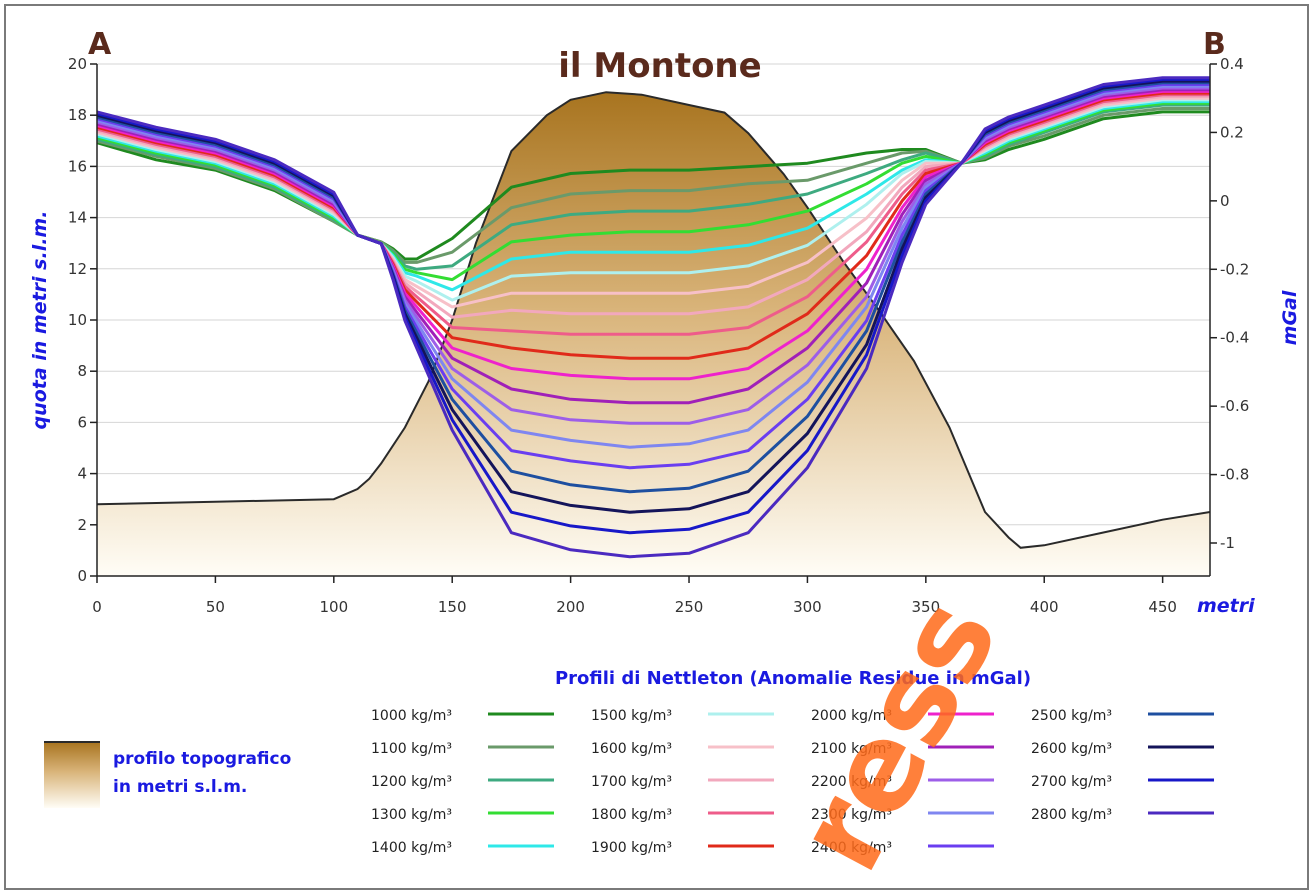 The width and height of the screenshot is (1315, 896). Describe the element at coordinates (1234, 406) in the screenshot. I see `y-right-tick-label: -0.6` at that location.